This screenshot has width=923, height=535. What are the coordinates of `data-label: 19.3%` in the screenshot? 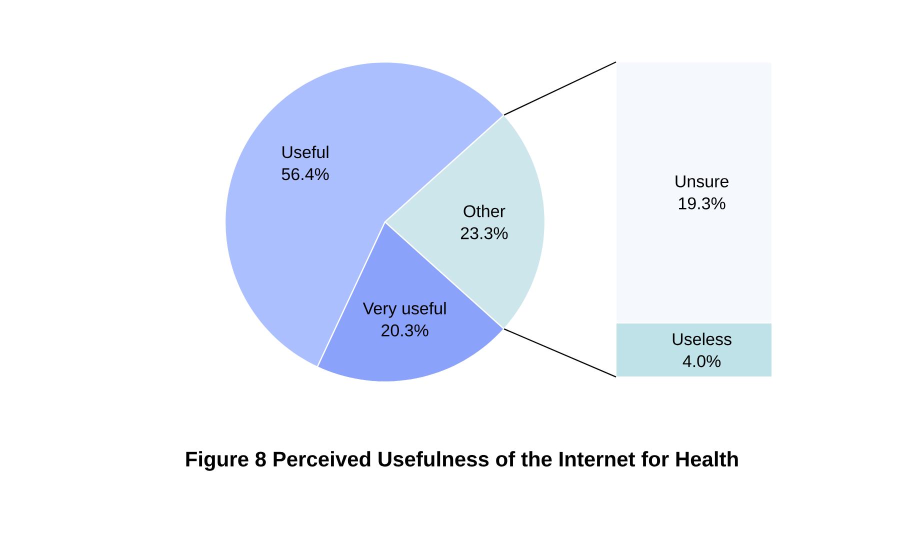 It's located at (702, 203).